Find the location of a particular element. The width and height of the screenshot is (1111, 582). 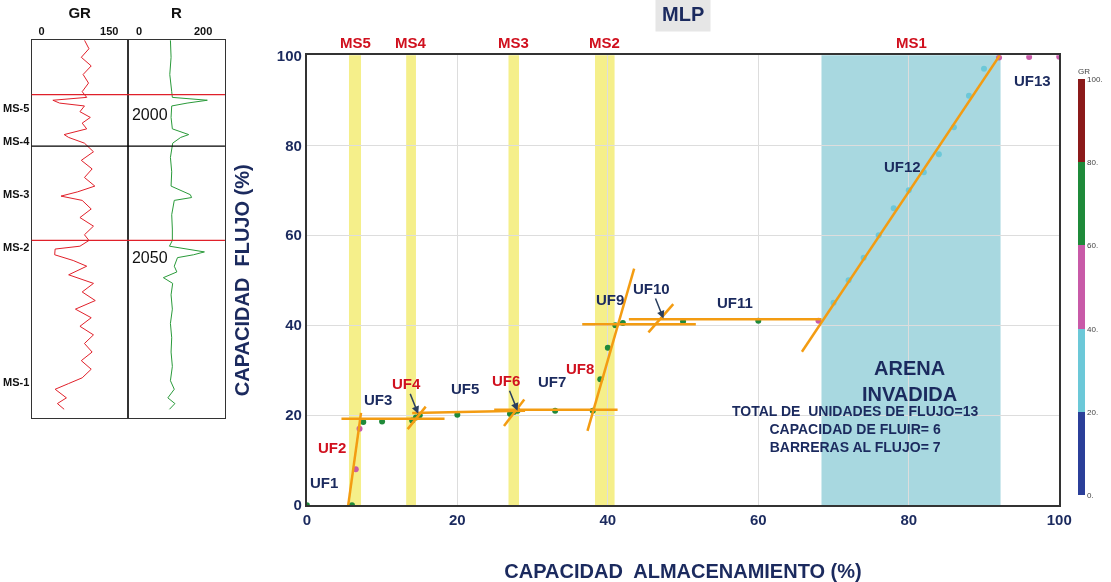

text: MS-5 is located at coordinates (16, 108).